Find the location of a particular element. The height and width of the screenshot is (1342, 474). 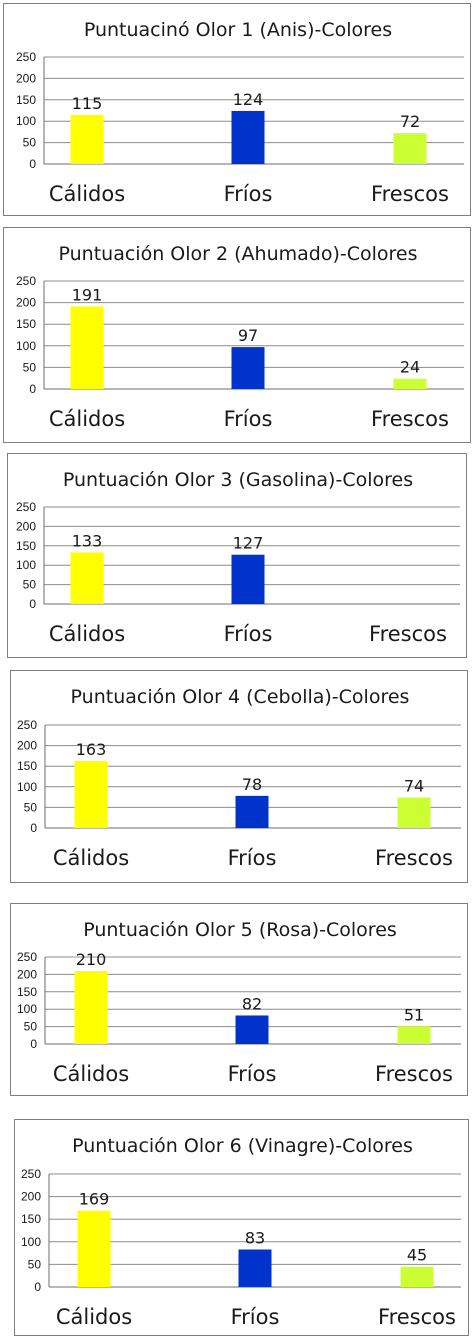

data-label: 124 is located at coordinates (248, 99).